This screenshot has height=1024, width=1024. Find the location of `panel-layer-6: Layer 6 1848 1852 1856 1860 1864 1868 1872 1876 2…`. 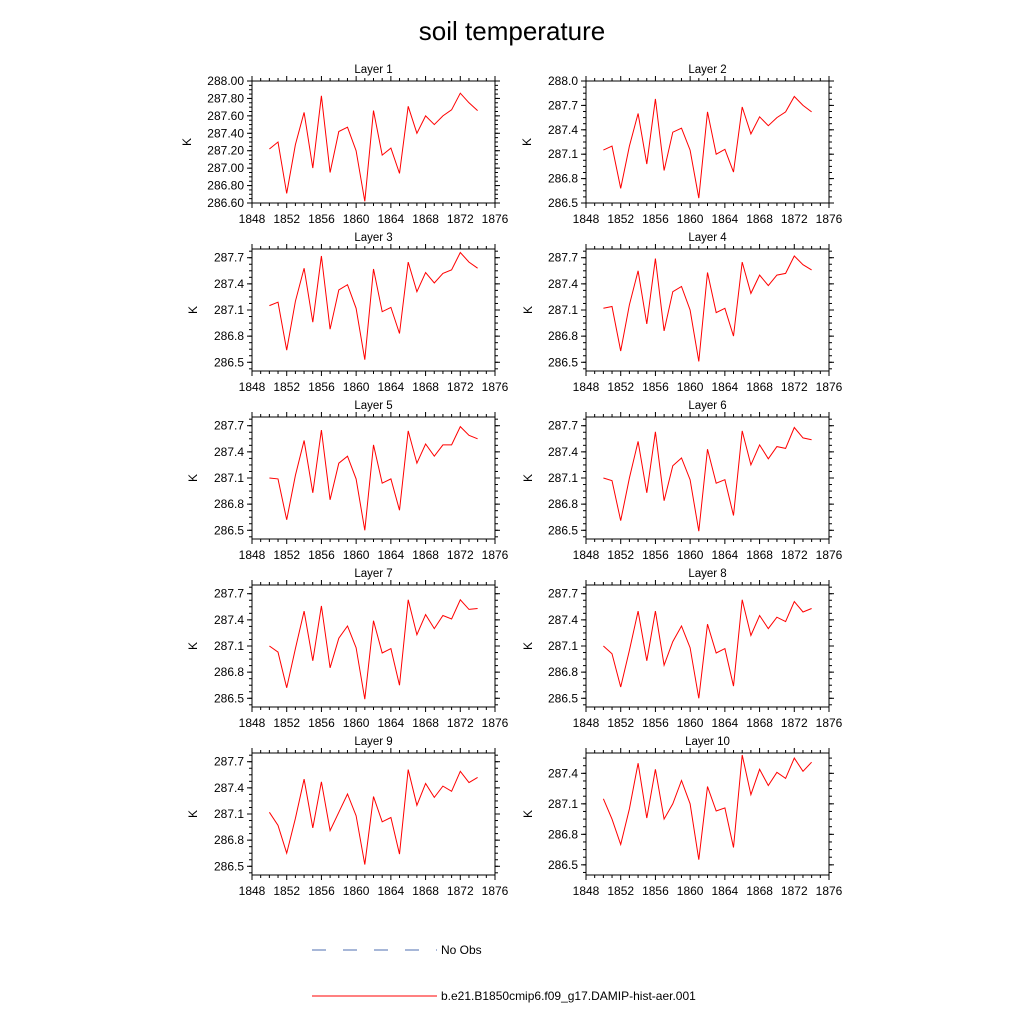

panel-layer-6: Layer 6 1848 1852 1856 1860 1864 1868 1872 1876 2… is located at coordinates (682, 481).